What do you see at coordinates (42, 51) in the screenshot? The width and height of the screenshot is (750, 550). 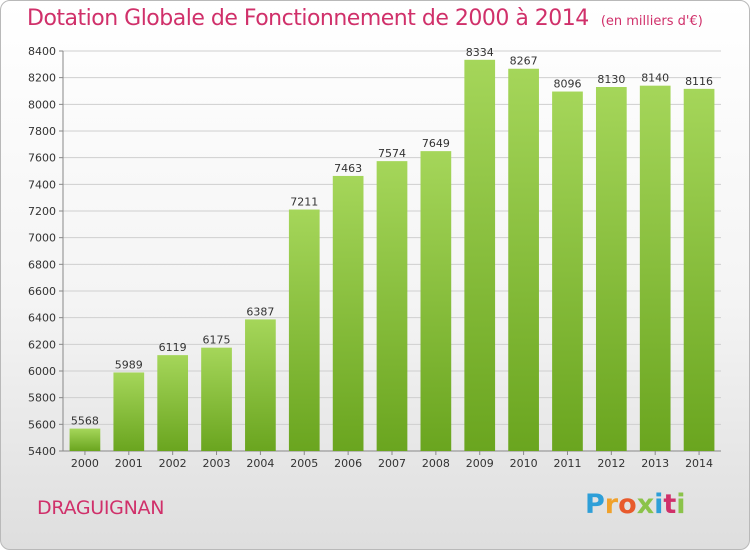 I see `y-tick-label: 8400` at bounding box center [42, 51].